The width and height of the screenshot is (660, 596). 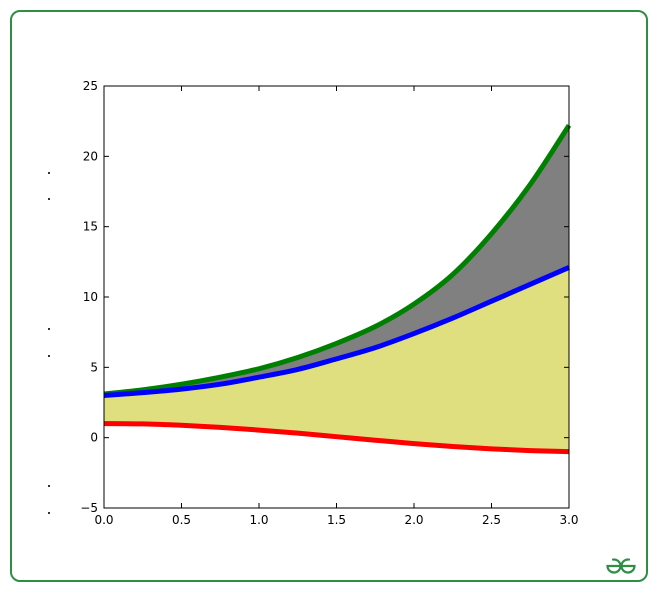 I want to click on y-tick-label: 0, so click(x=94, y=438).